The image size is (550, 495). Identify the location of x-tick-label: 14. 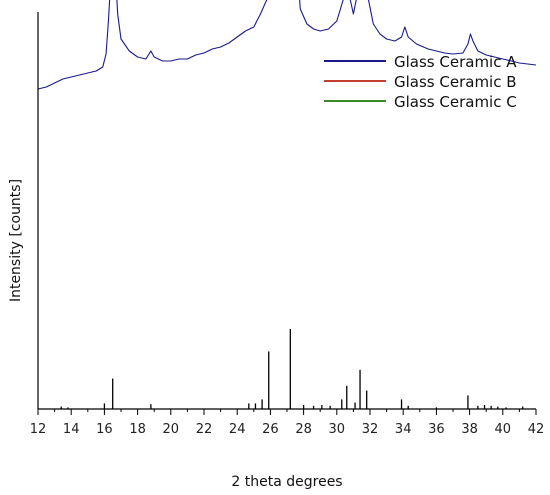
(71, 429).